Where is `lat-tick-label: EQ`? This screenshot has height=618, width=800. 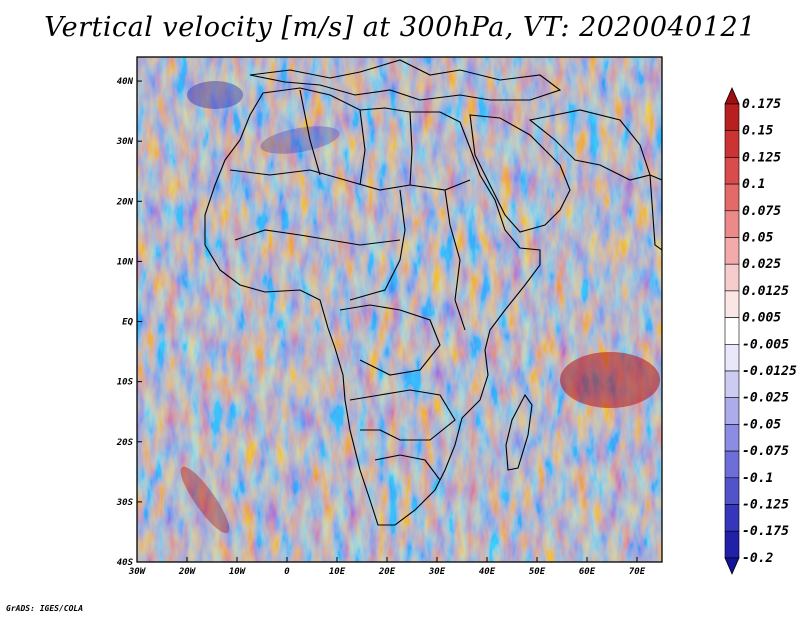 lat-tick-label: EQ is located at coordinates (127, 323).